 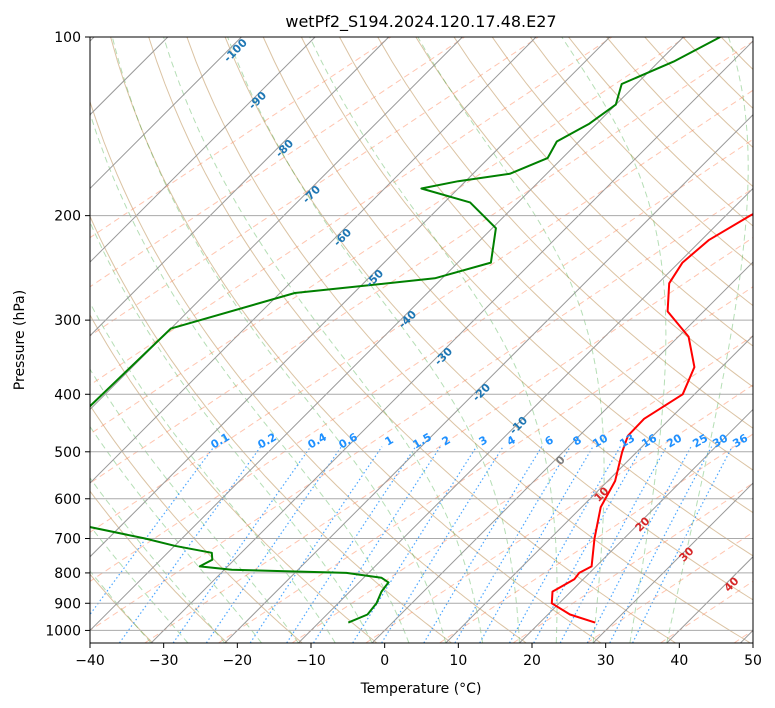 What do you see at coordinates (753, 661) in the screenshot?
I see `x-tick-label: 50` at bounding box center [753, 661].